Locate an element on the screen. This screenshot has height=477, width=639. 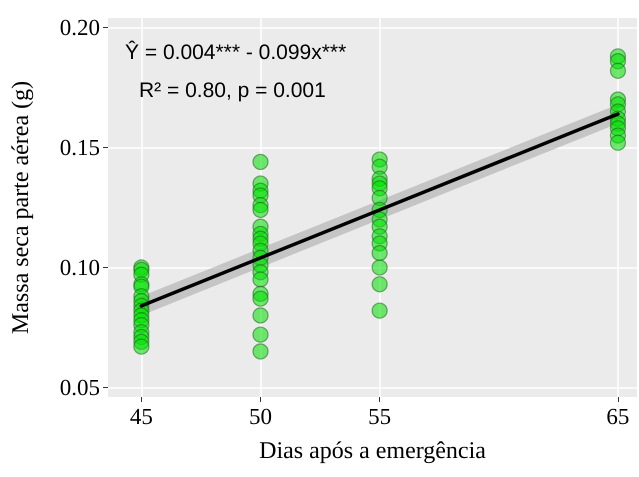
y-axis-title: Massa seca parte aérea (g) is located at coordinates (21, 207).